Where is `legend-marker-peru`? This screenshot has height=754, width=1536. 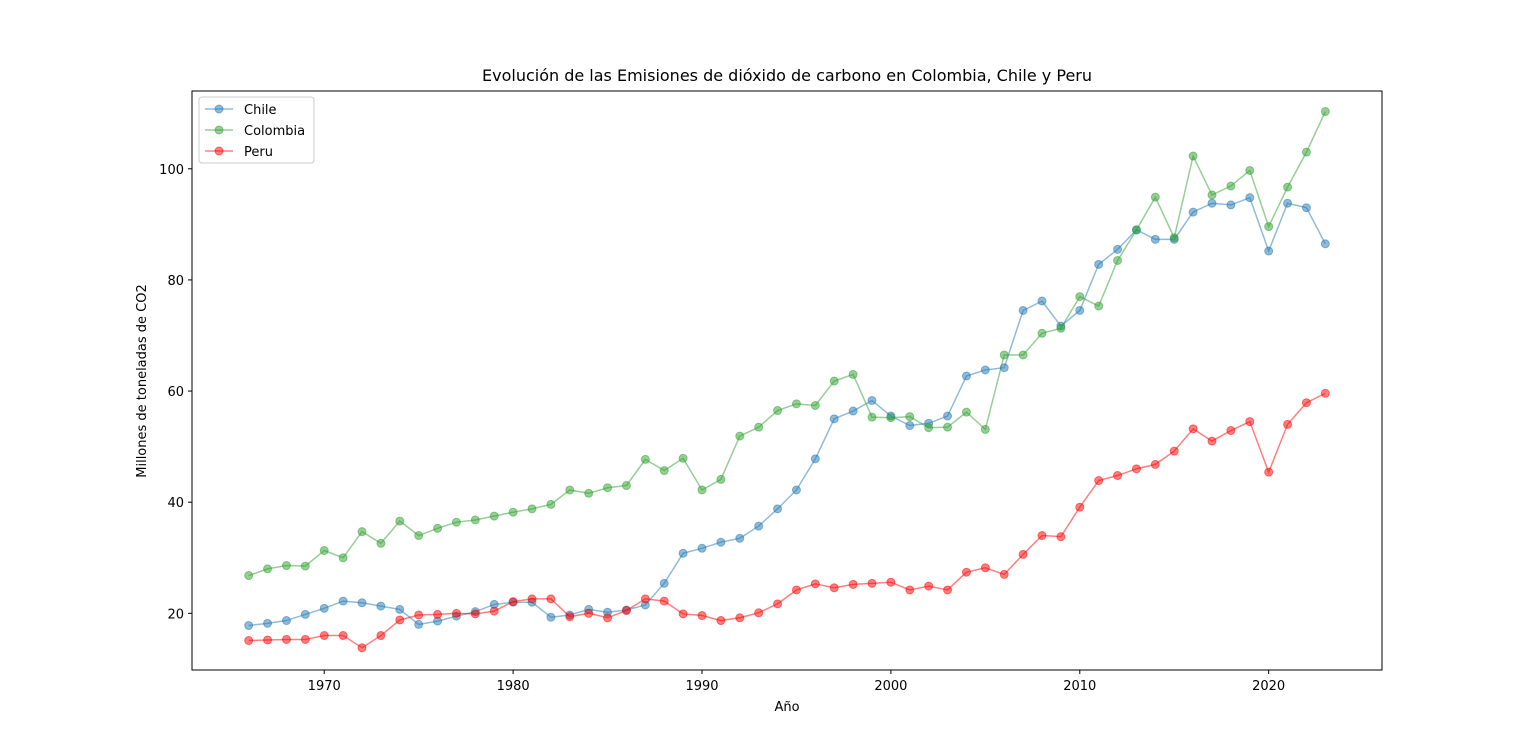
legend-marker-peru is located at coordinates (219, 151).